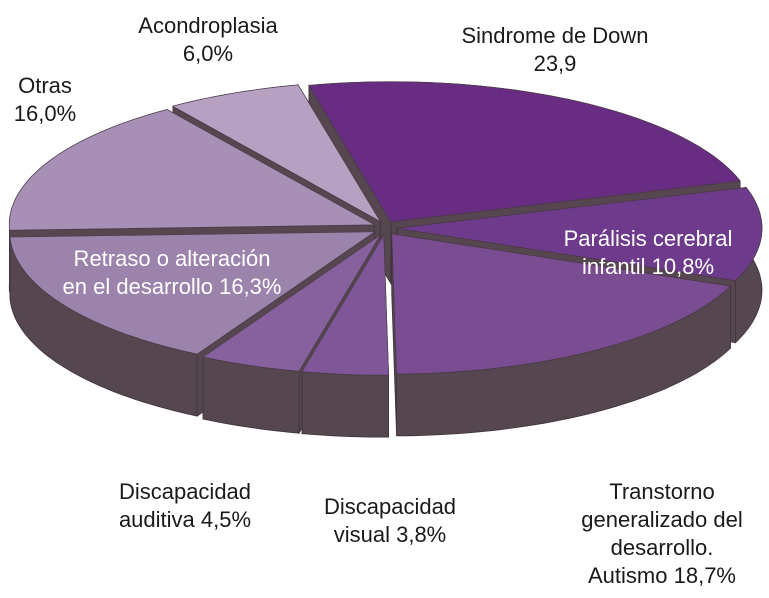  What do you see at coordinates (683, 266) in the screenshot?
I see `value-label: 10,8%` at bounding box center [683, 266].